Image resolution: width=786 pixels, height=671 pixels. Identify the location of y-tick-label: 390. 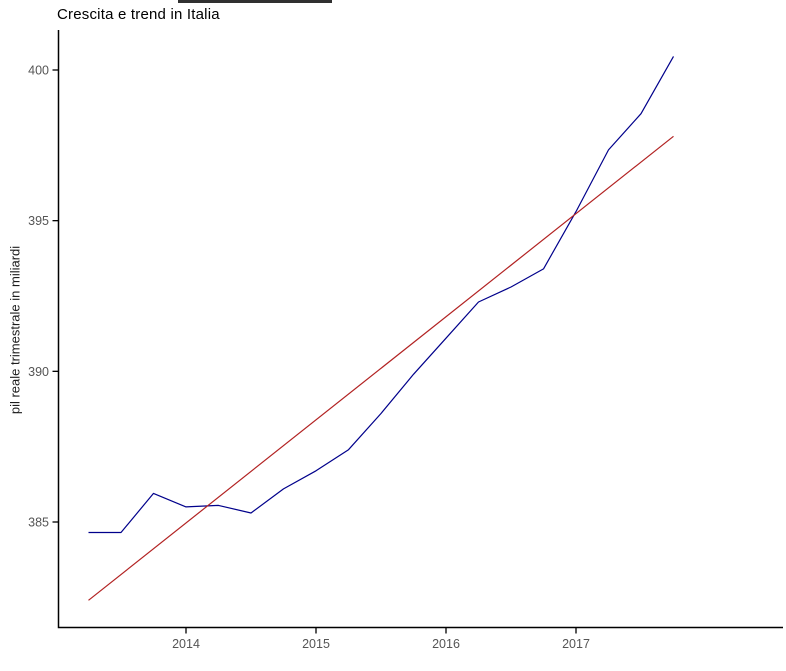
(38, 372).